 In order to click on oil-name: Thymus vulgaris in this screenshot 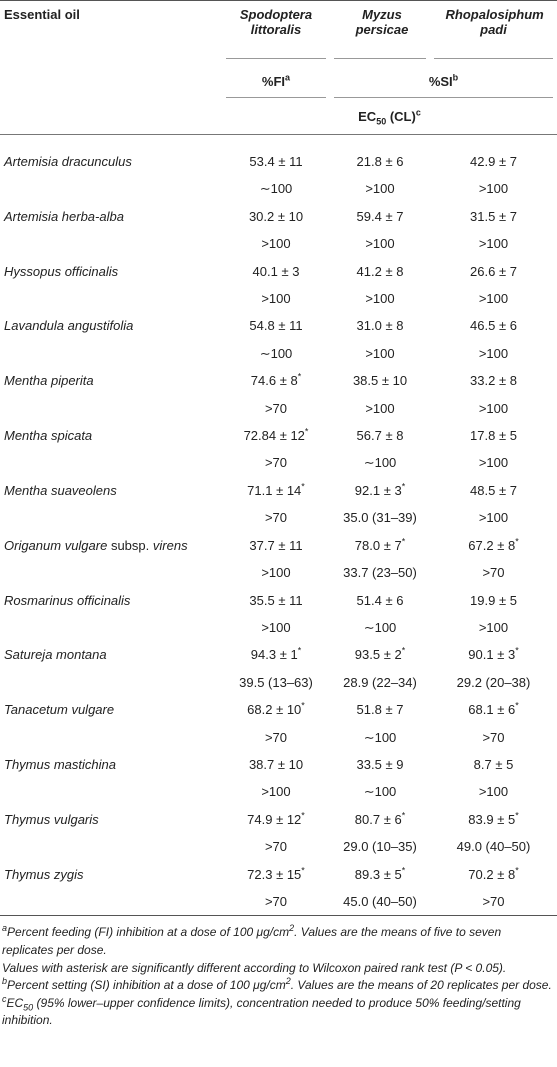, I will do `click(111, 819)`.